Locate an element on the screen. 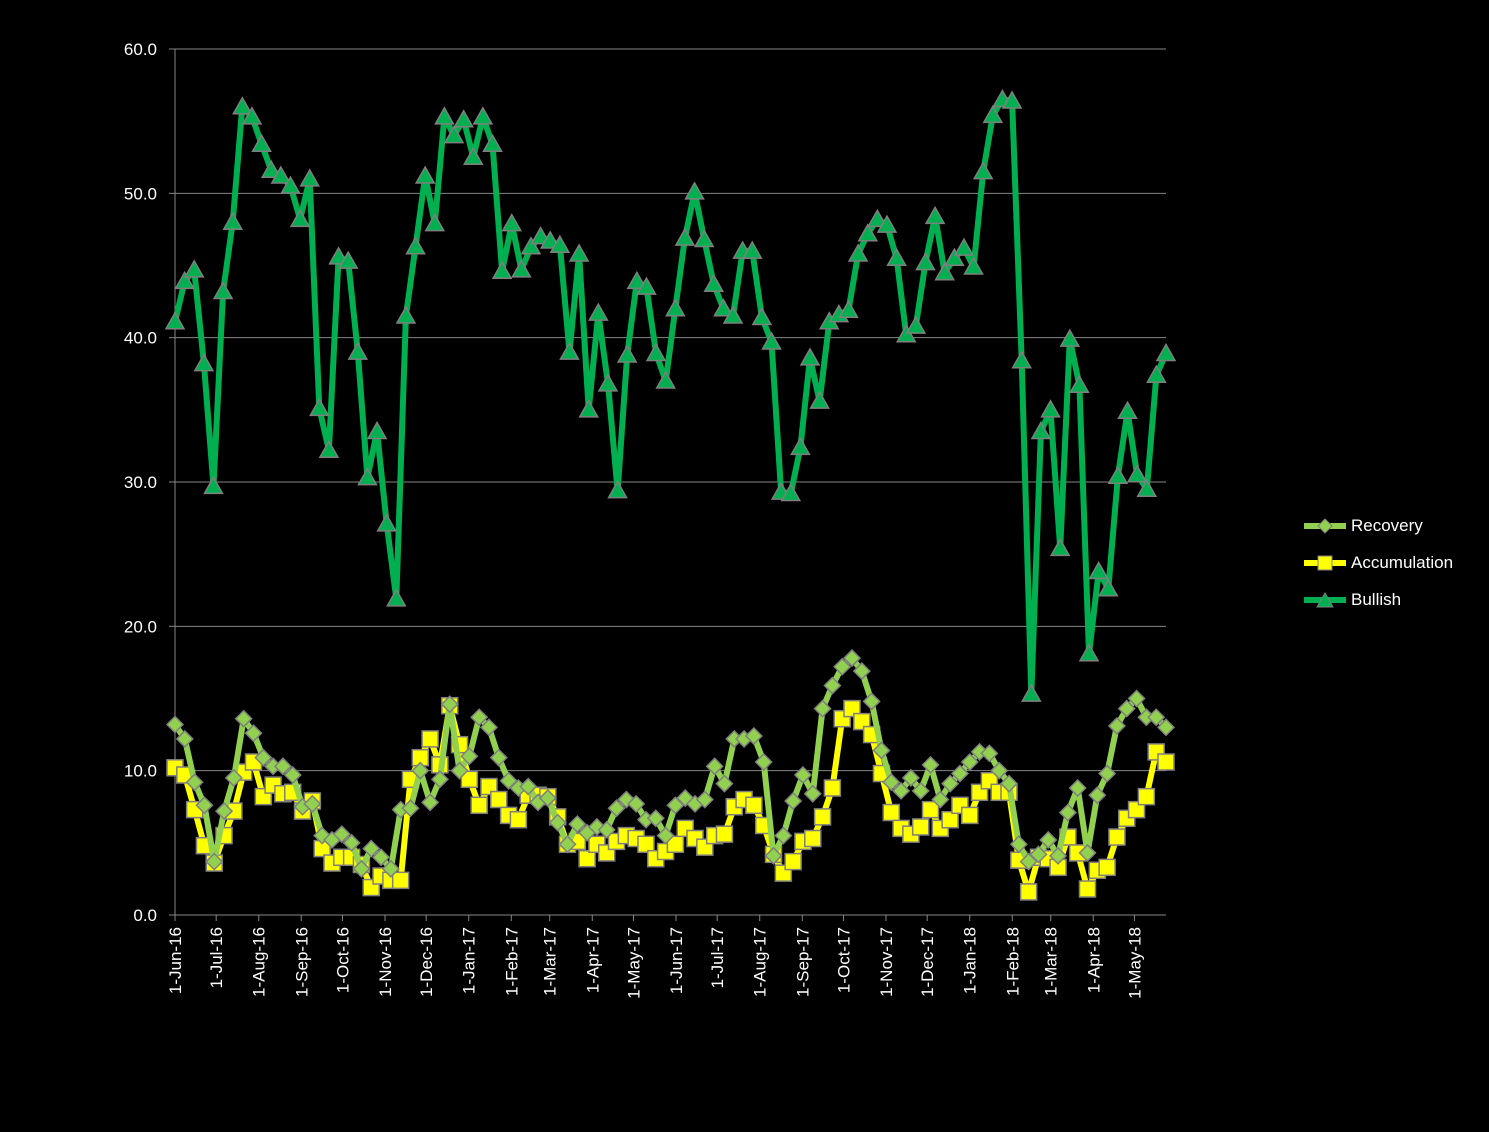 Image resolution: width=1489 pixels, height=1132 pixels. x-tick-label: 1-Apr-17 is located at coordinates (592, 960).